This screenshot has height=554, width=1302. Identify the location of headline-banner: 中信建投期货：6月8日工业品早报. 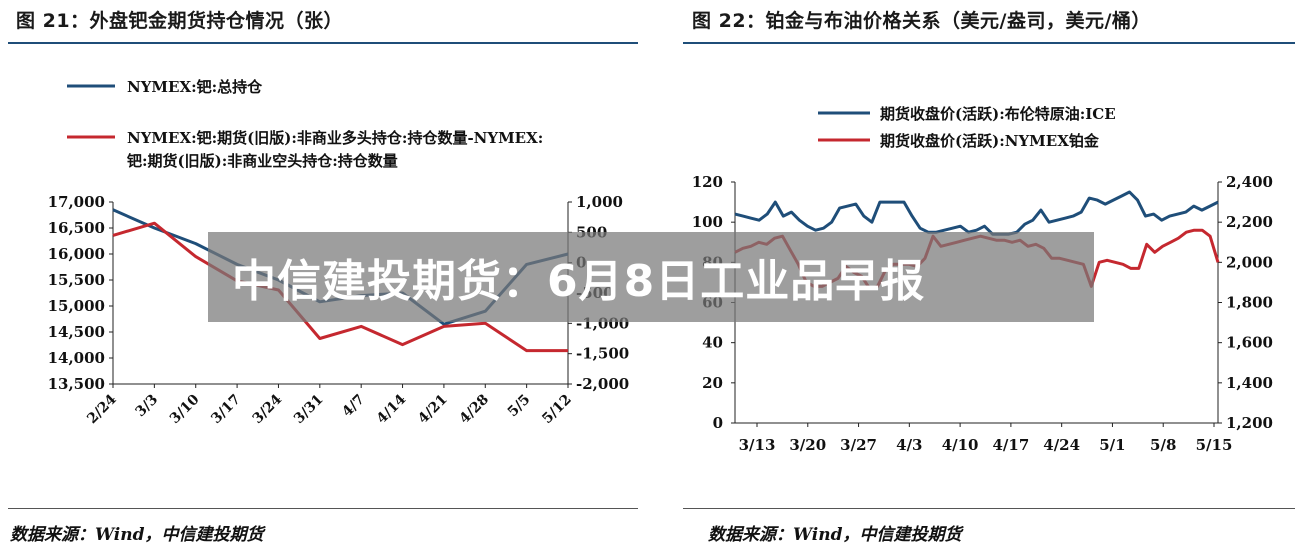
(651, 277).